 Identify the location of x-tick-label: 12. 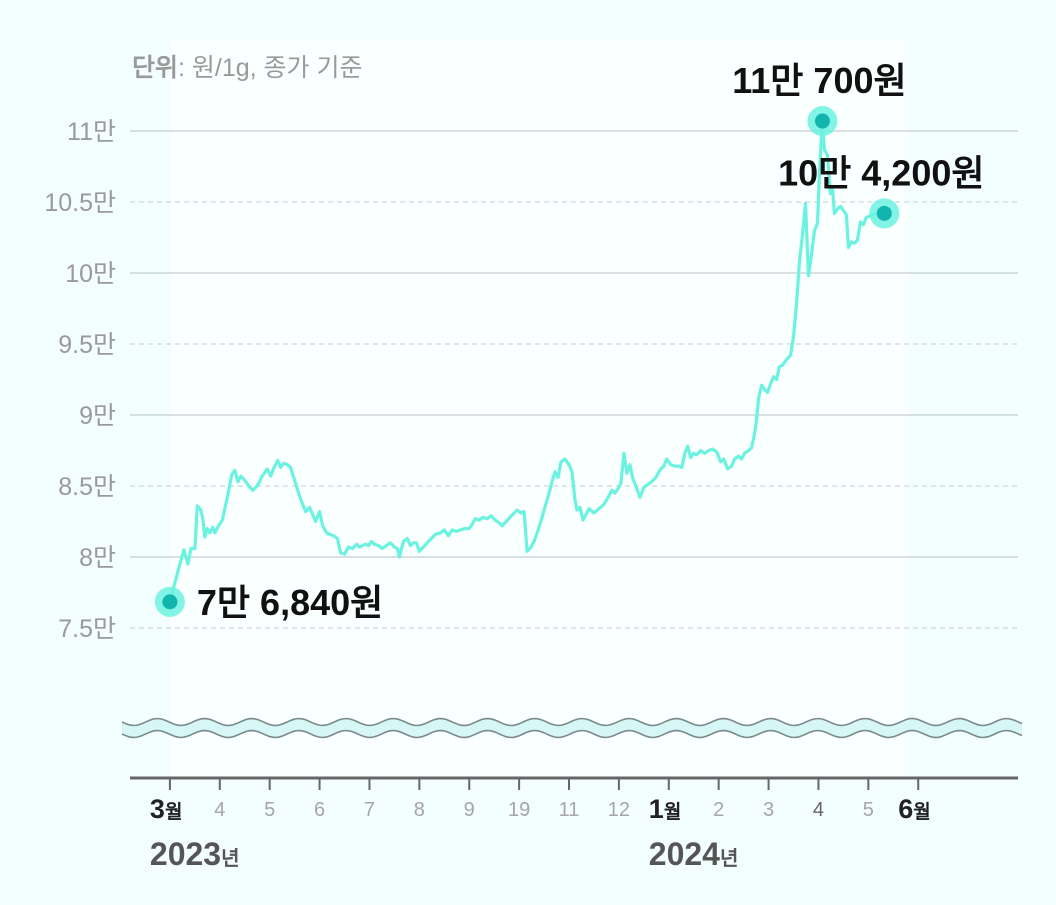
(619, 810).